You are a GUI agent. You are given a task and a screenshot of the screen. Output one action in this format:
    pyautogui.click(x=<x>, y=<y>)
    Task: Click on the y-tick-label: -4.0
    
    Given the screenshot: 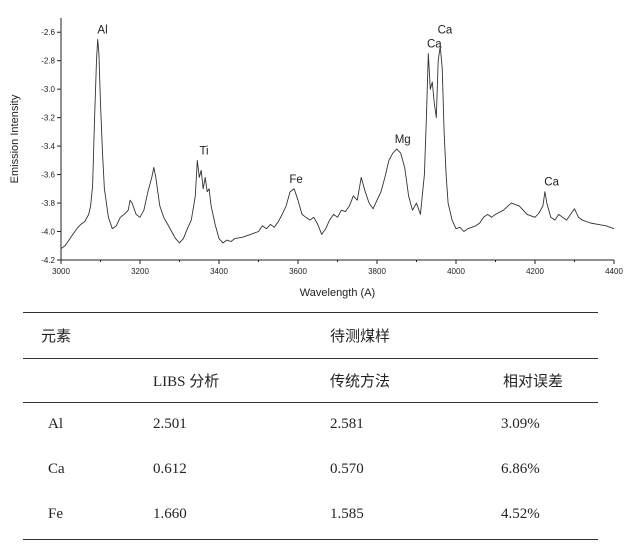 What is the action you would take?
    pyautogui.click(x=48, y=232)
    